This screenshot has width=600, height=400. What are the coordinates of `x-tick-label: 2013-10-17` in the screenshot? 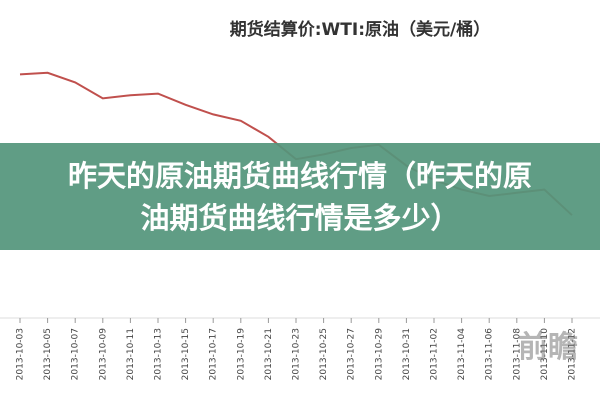 It's located at (214, 354).